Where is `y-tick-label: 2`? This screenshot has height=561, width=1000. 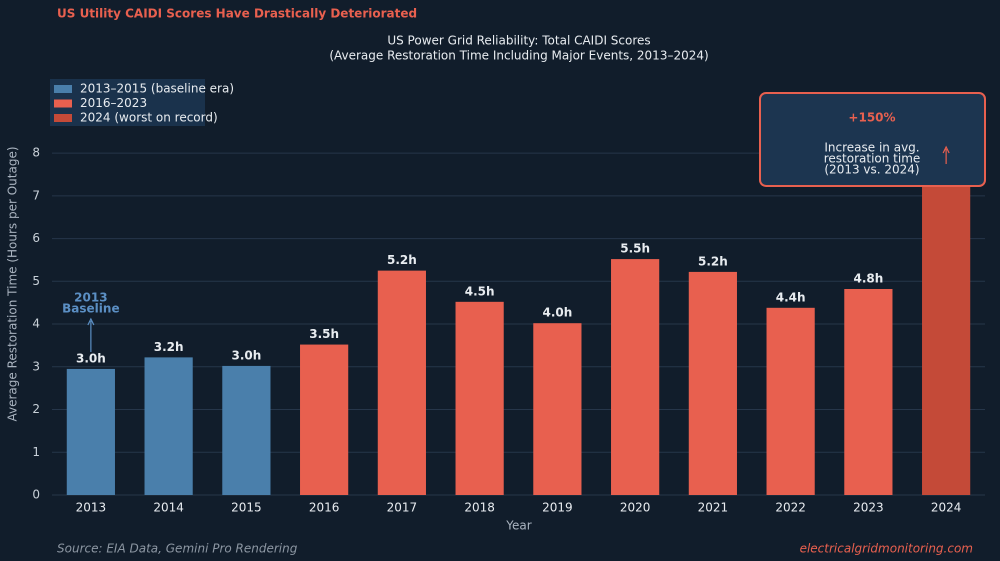
y-tick-label: 2 is located at coordinates (36, 409).